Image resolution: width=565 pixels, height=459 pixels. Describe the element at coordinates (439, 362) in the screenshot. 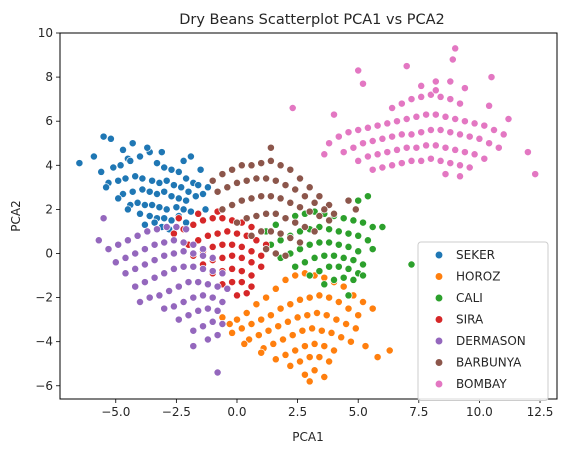

I see `legend-marker-barbunya` at that location.